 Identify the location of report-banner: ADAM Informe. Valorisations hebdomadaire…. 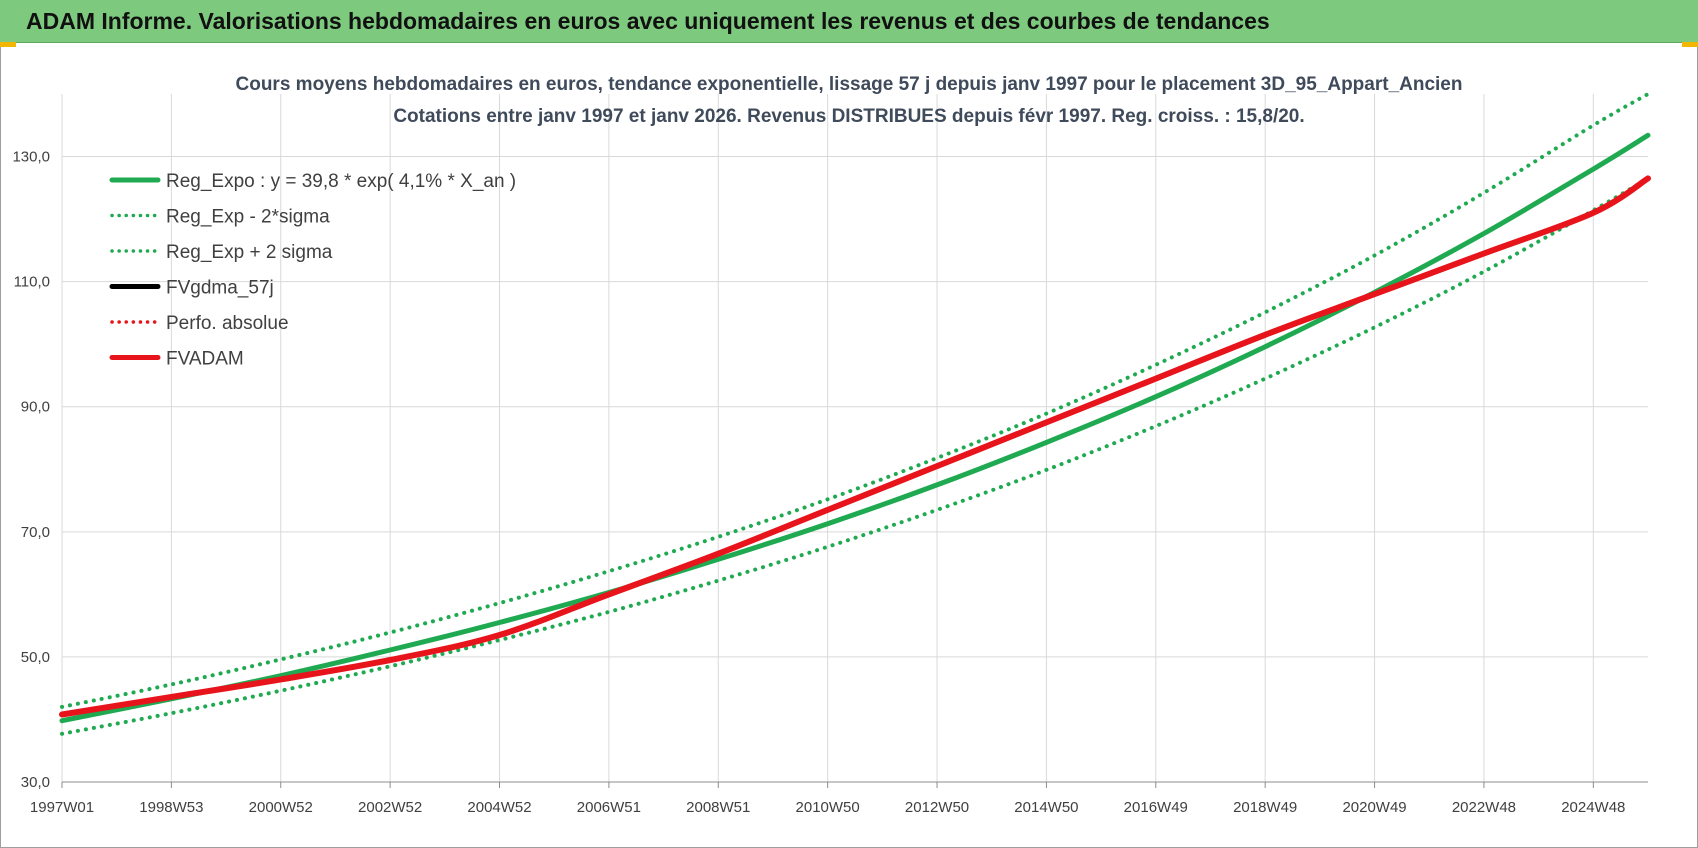
(849, 21).